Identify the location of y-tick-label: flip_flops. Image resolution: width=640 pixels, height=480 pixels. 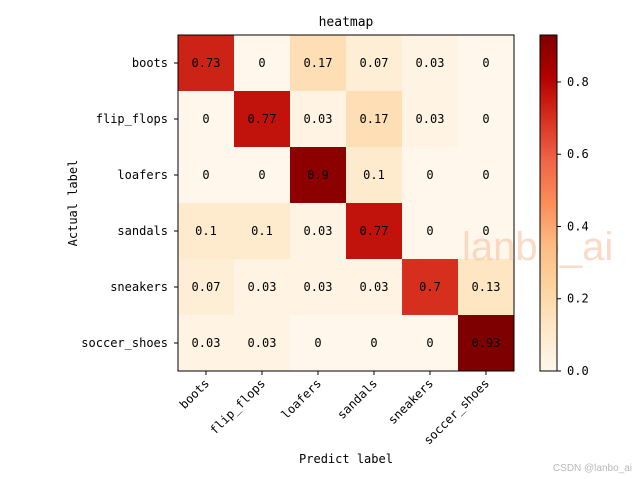
(132, 119).